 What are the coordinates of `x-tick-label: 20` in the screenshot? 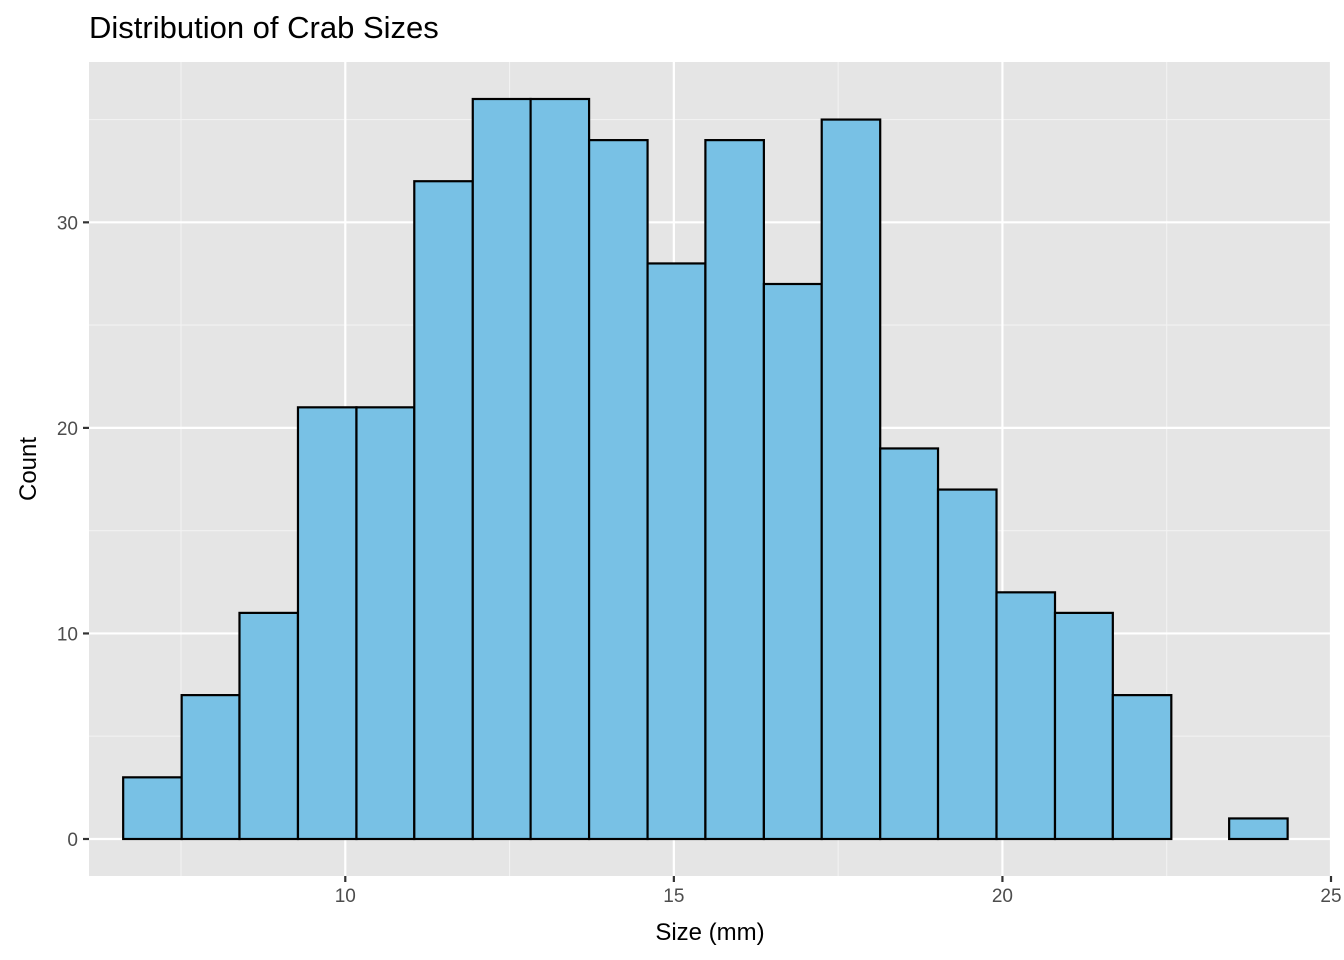 It's located at (1002, 896).